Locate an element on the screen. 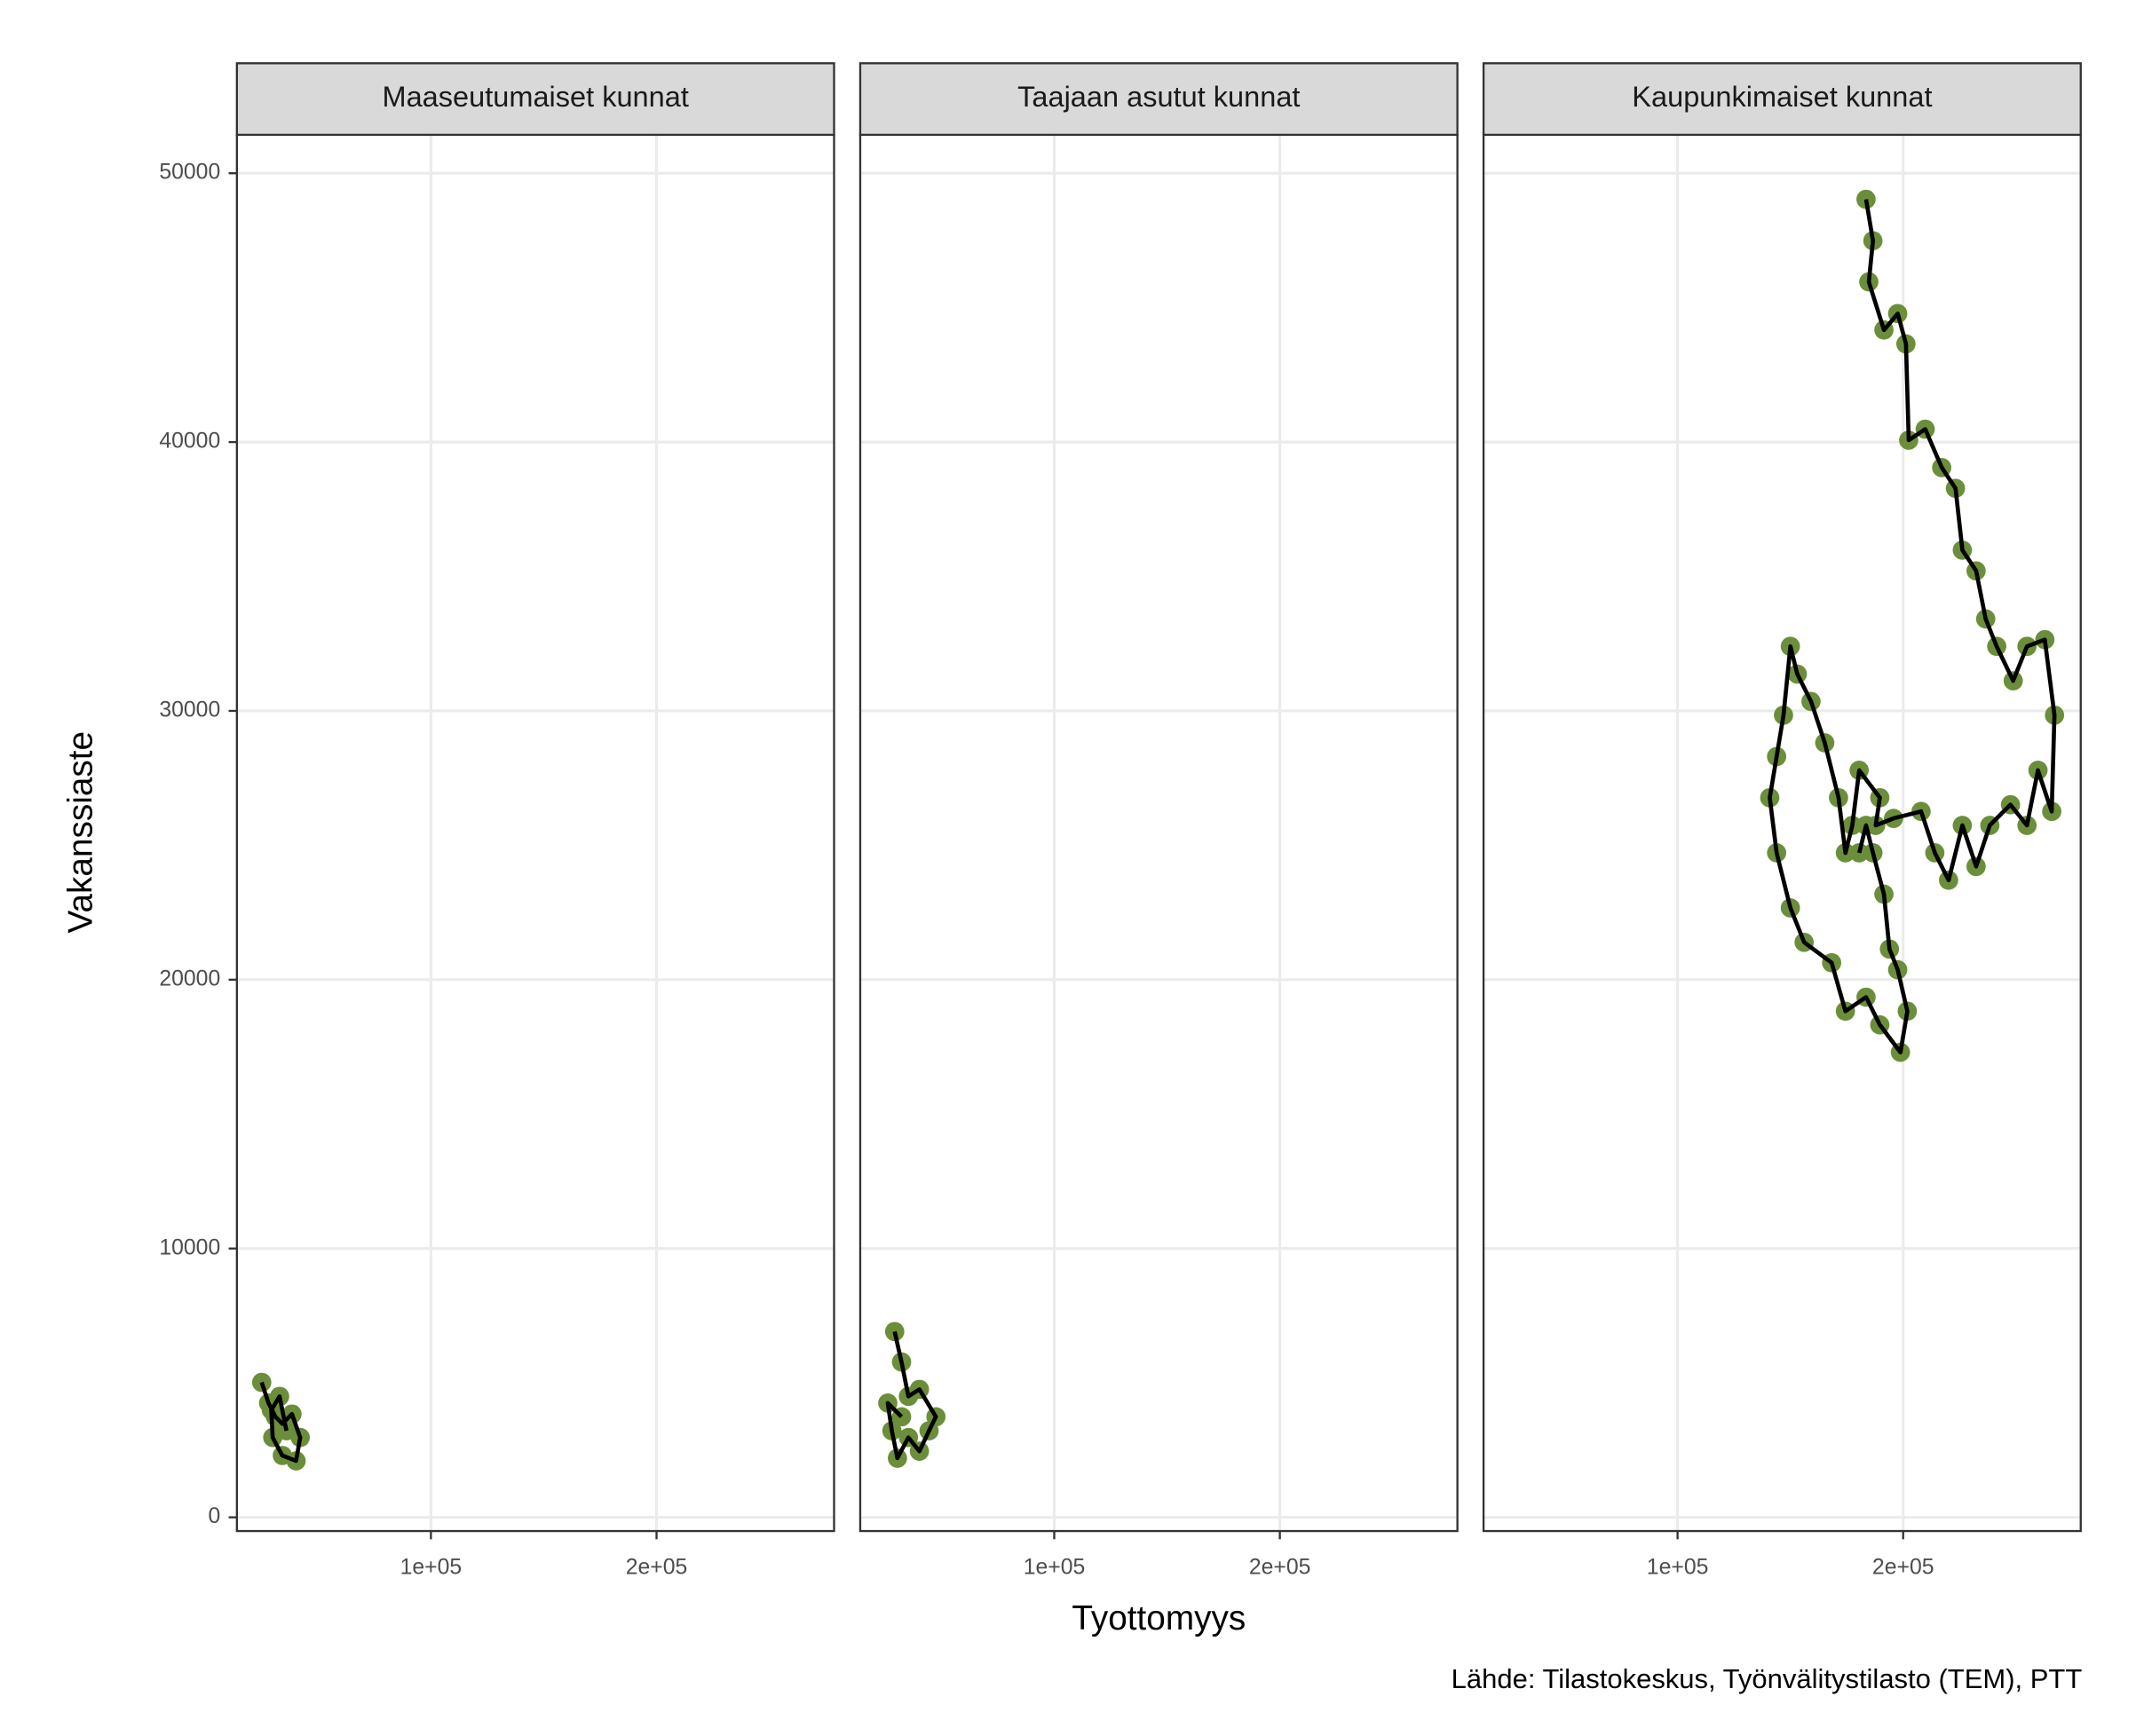 The height and width of the screenshot is (1736, 2136). y-tick-label: 40000 is located at coordinates (189, 442).